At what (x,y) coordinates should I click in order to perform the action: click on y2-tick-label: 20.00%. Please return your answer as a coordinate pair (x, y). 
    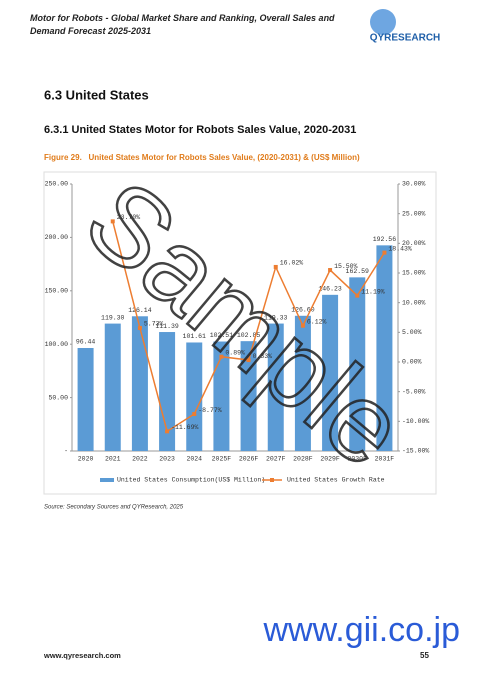
    Looking at the image, I should click on (414, 243).